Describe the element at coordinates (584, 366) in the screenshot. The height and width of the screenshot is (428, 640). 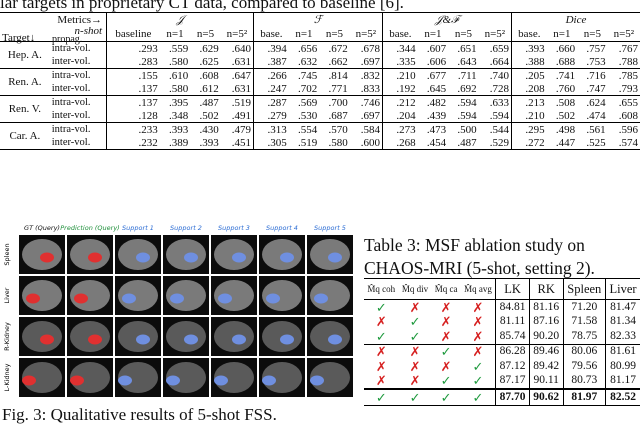
I see `cell: 79.56` at that location.